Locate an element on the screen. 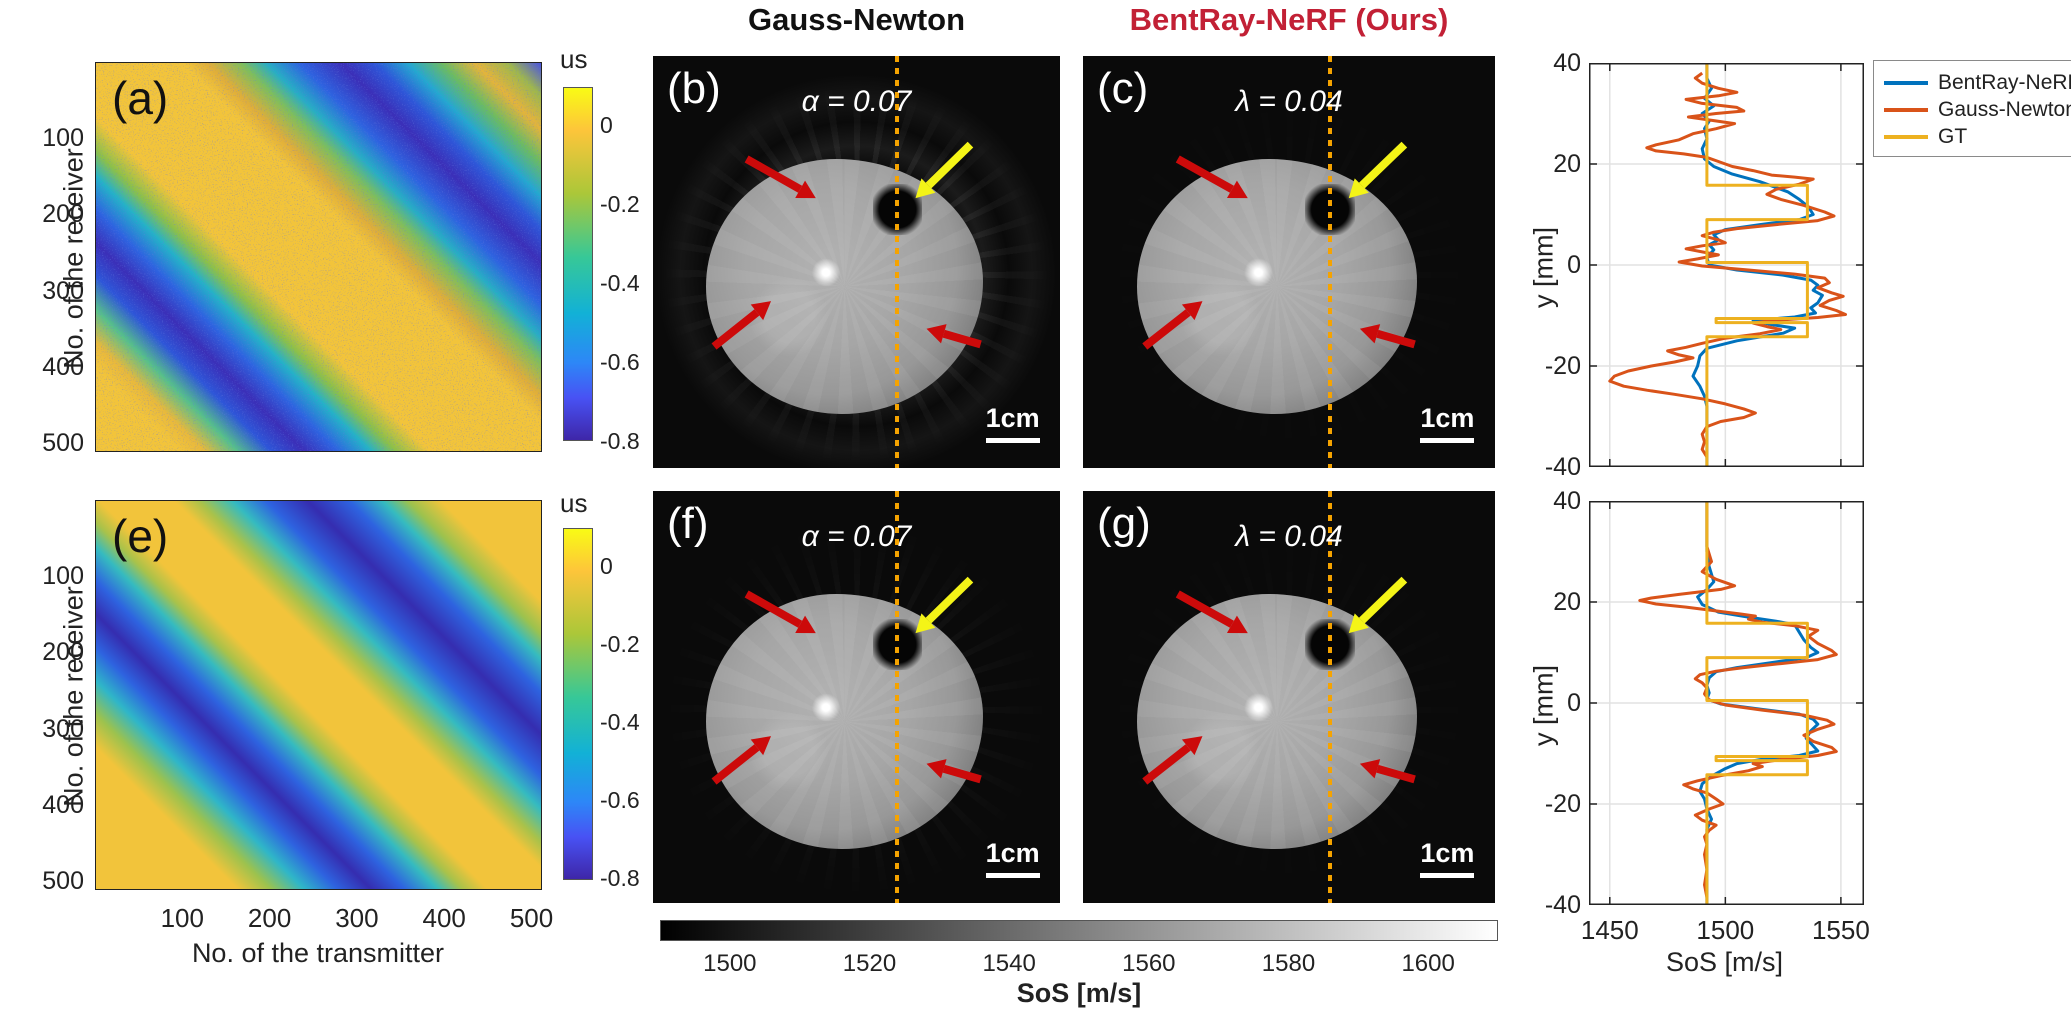 Image resolution: width=2071 pixels, height=1010 pixels. chart-h-xtick: 1550 is located at coordinates (1840, 930).